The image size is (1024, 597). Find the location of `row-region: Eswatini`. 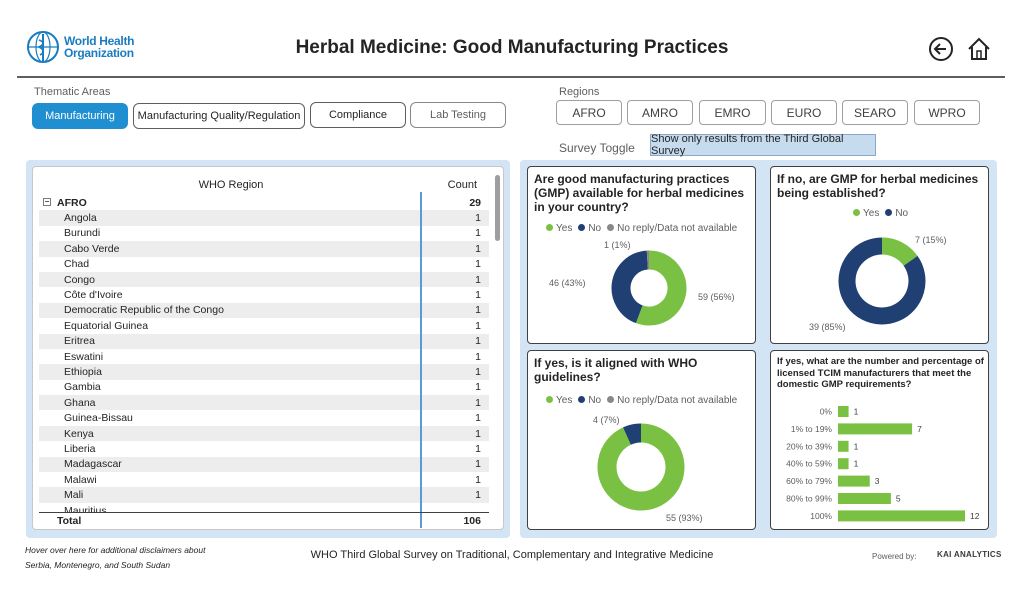

row-region: Eswatini is located at coordinates (84, 356).